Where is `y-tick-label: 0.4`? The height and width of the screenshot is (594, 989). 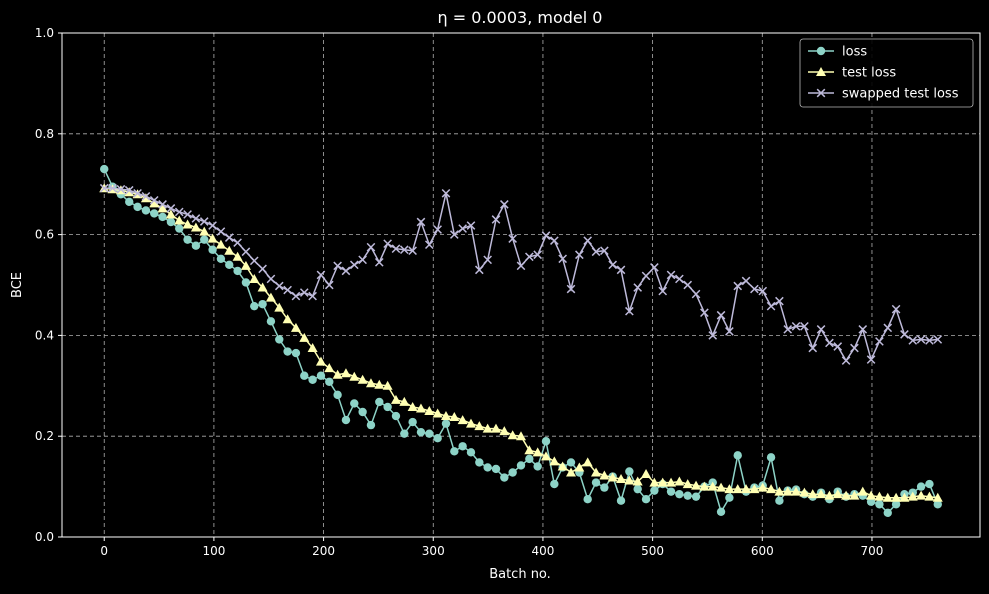 y-tick-label: 0.4 is located at coordinates (44, 335).